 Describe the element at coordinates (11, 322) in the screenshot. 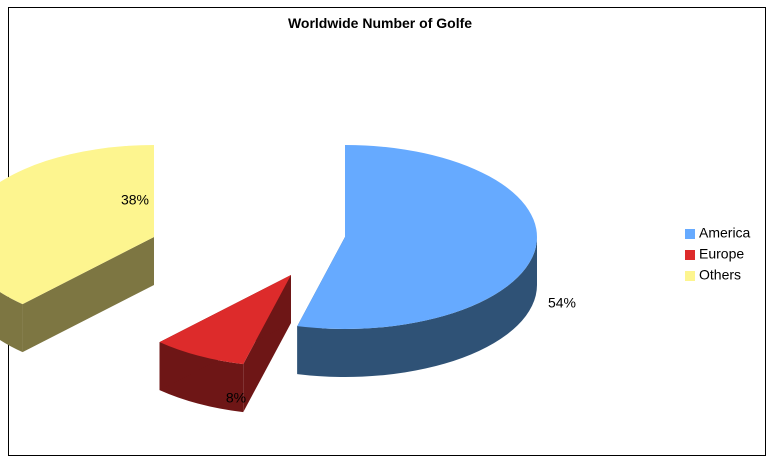

I see `pie-side-others` at that location.